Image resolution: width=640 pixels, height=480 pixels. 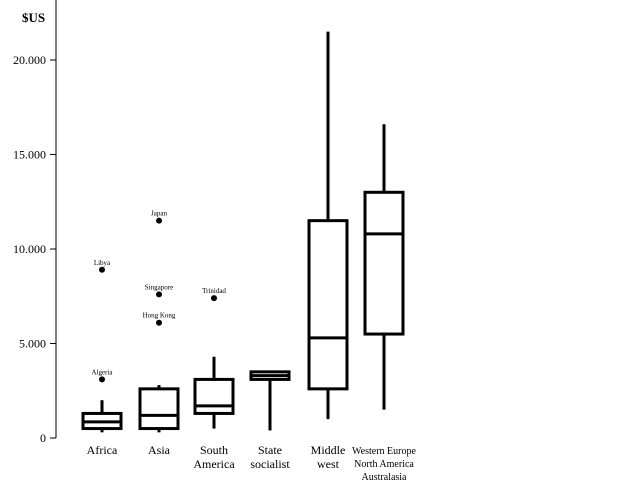 What do you see at coordinates (102, 263) in the screenshot?
I see `outlier-label: Libya` at bounding box center [102, 263].